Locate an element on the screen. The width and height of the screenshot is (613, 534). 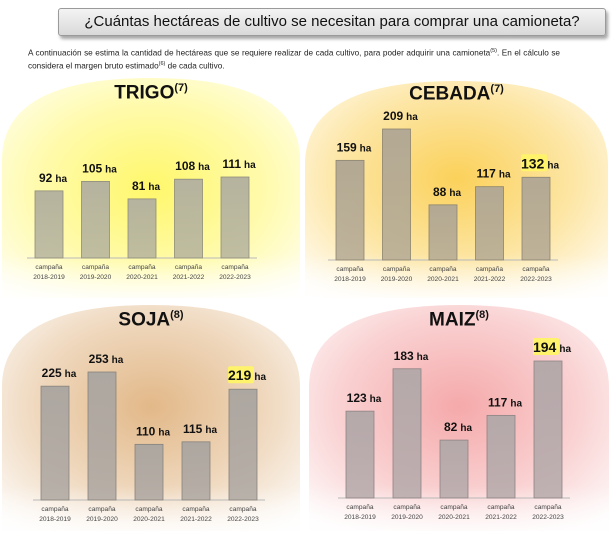
bar-value-label: 194 ha is located at coordinates (552, 347).